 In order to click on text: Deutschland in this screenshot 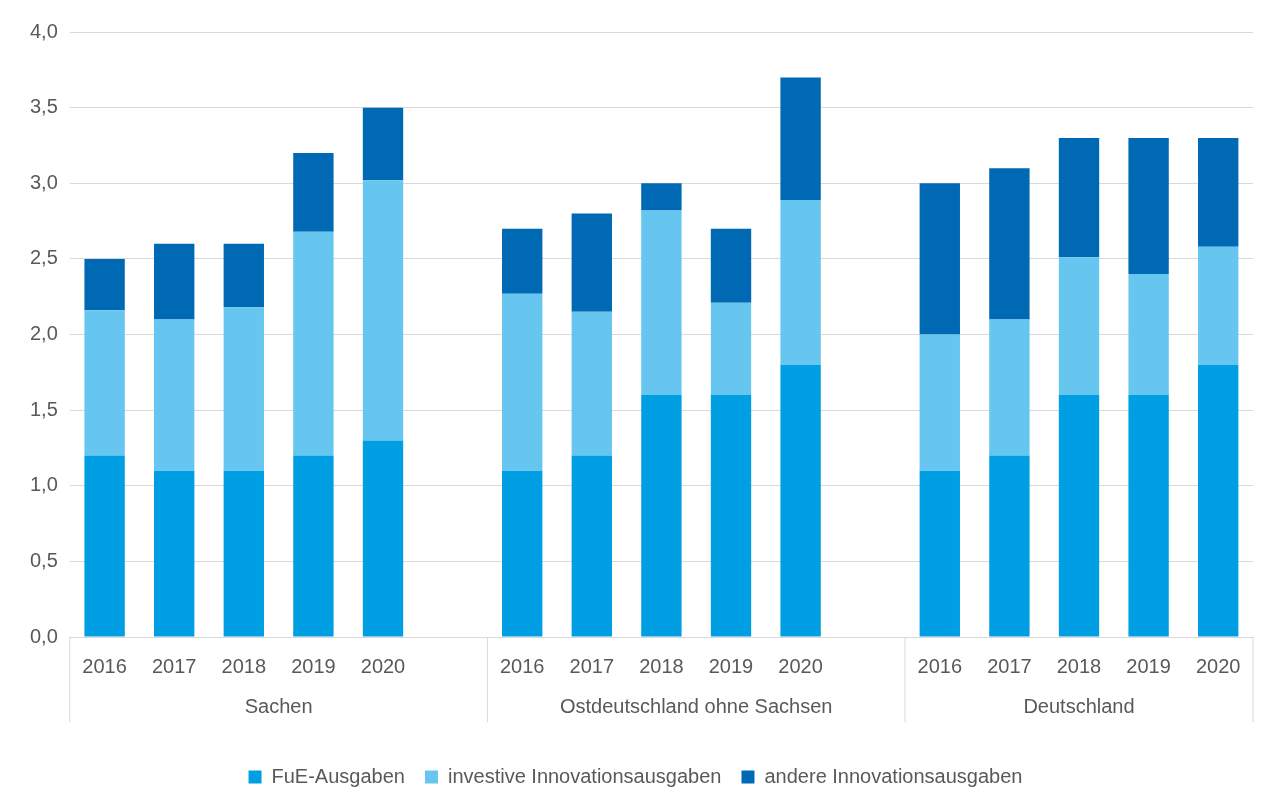, I will do `click(1079, 705)`.